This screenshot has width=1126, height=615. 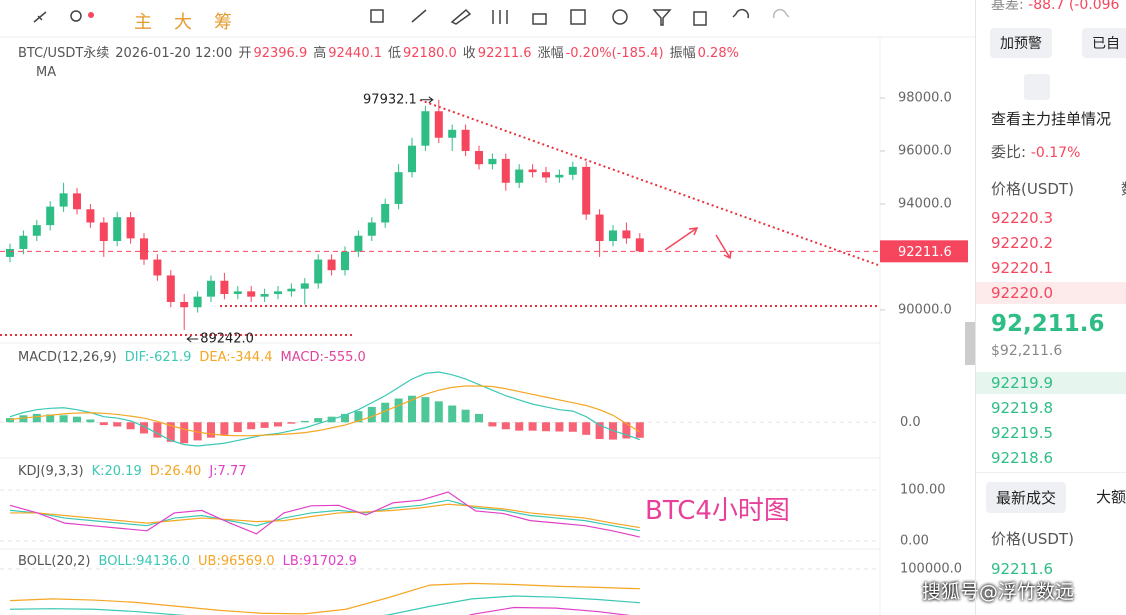 I want to click on field-label: 高, so click(x=320, y=53).